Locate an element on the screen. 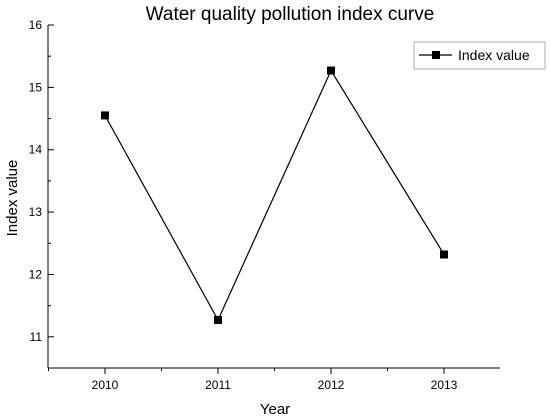  y-tick-label: 14 is located at coordinates (36, 150).